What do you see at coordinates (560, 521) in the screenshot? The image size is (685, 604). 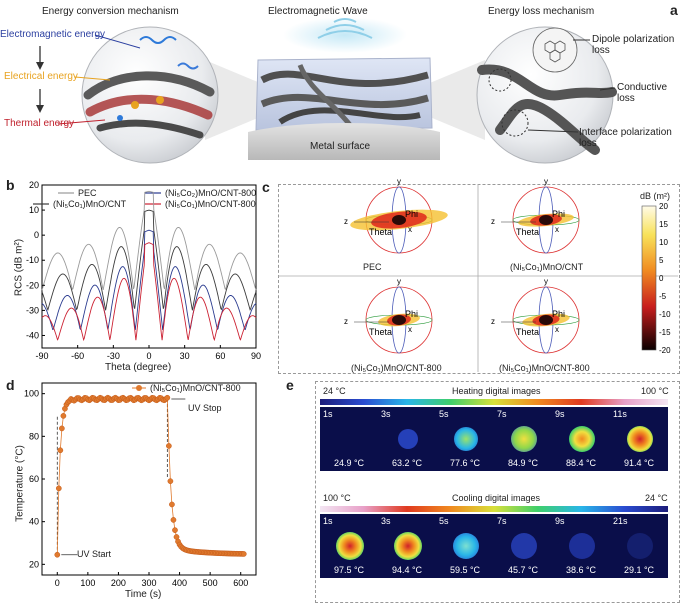 I see `cool-frame-time: 9s` at bounding box center [560, 521].